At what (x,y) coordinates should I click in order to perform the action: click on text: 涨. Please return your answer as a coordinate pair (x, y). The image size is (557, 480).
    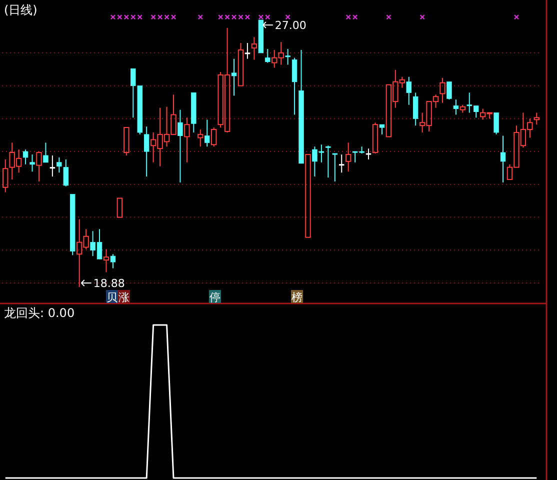
    Looking at the image, I should click on (124, 297).